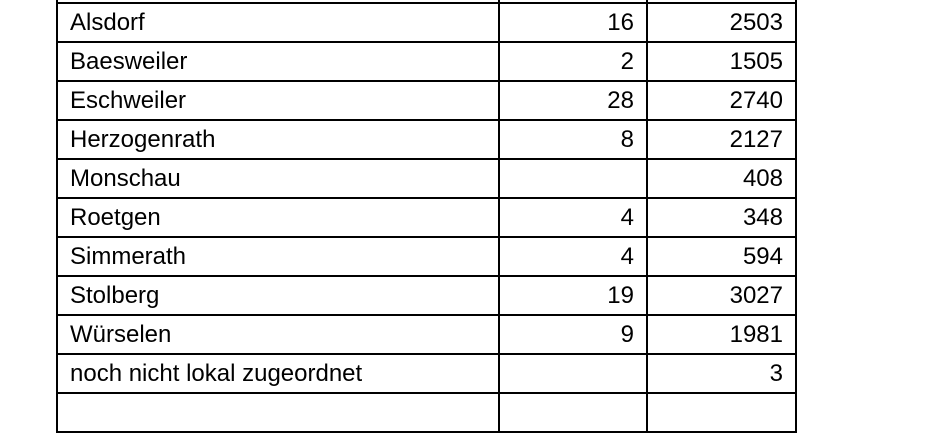 Image resolution: width=939 pixels, height=433 pixels. I want to click on table-row: Eschweiler 28 2740, so click(426, 100).